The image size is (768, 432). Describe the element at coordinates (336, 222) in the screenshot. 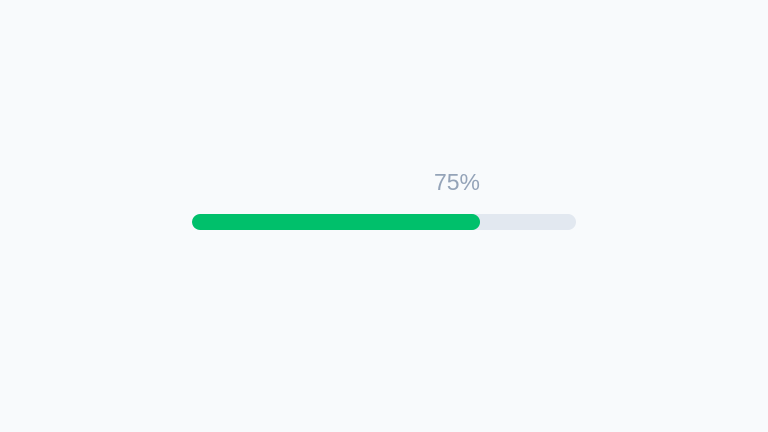

I see `progress-fill` at that location.